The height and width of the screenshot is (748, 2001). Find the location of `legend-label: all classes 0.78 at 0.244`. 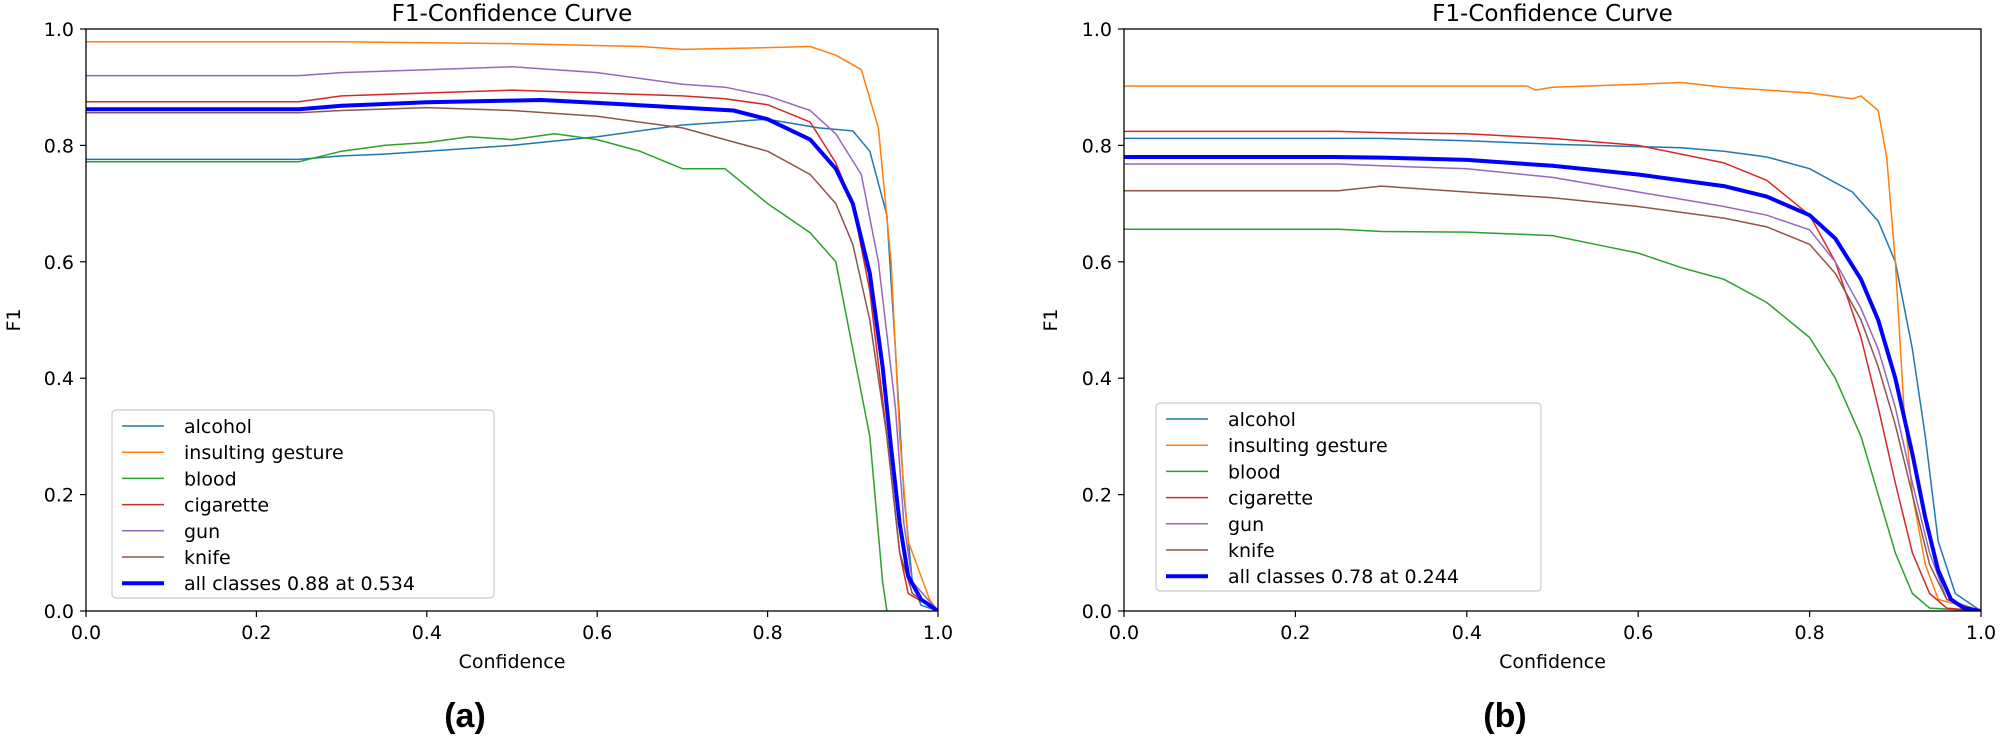

legend-label: all classes 0.78 at 0.244 is located at coordinates (1343, 577).